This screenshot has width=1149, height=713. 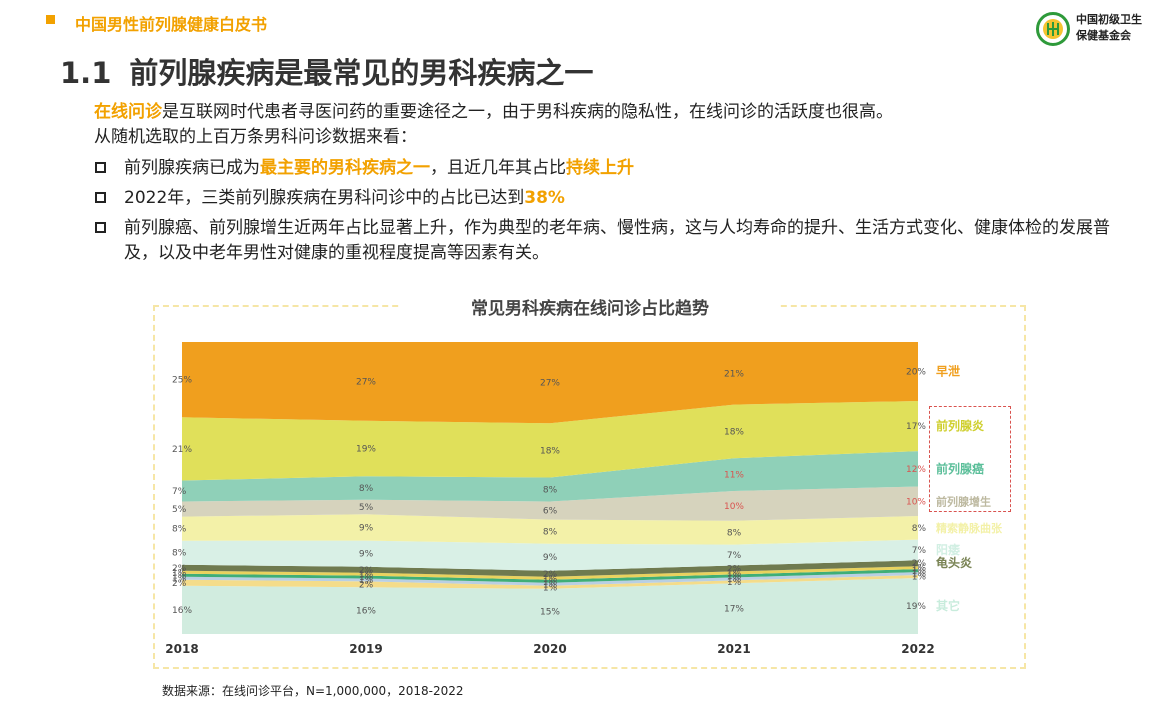 I want to click on data-label: 5%, so click(x=179, y=510).